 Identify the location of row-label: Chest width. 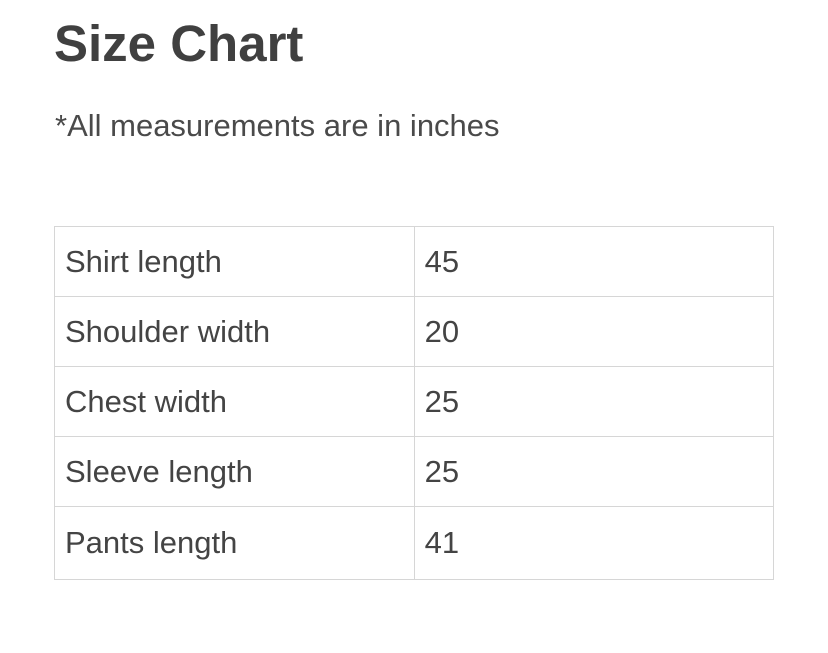
(234, 401).